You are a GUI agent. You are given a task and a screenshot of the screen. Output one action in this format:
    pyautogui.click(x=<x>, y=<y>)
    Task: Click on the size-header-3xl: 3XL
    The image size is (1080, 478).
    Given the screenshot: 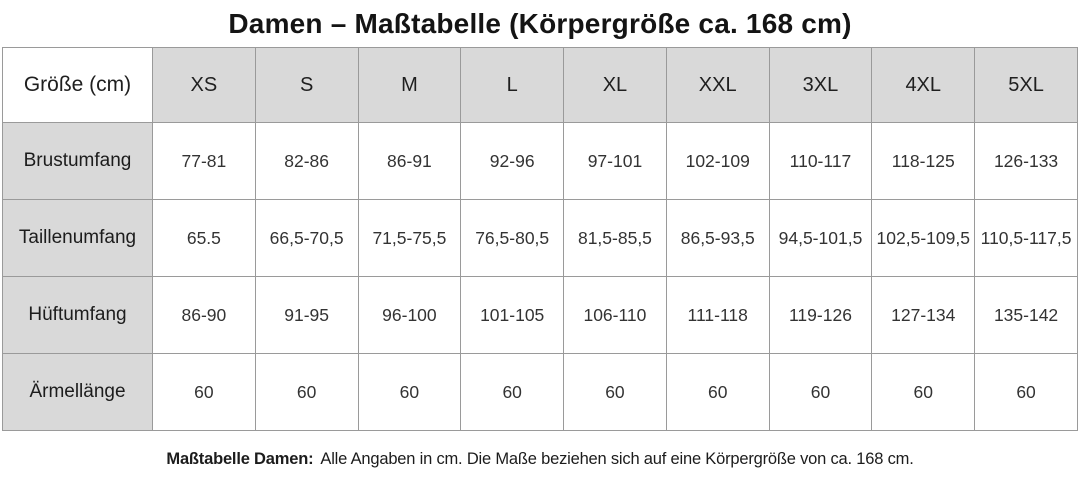 What is the action you would take?
    pyautogui.click(x=820, y=85)
    